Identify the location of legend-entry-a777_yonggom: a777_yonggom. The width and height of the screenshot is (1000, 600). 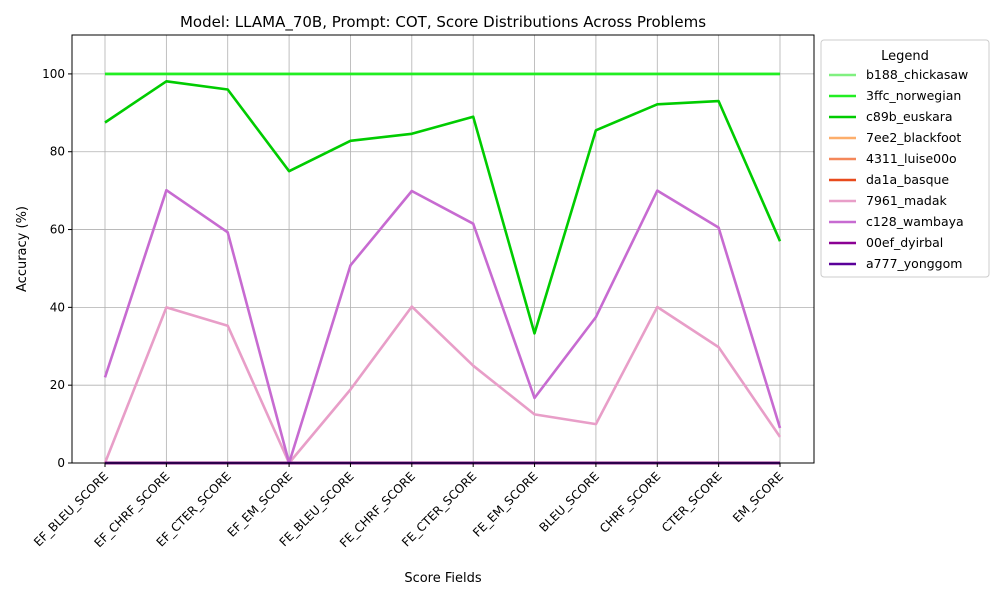
(914, 263).